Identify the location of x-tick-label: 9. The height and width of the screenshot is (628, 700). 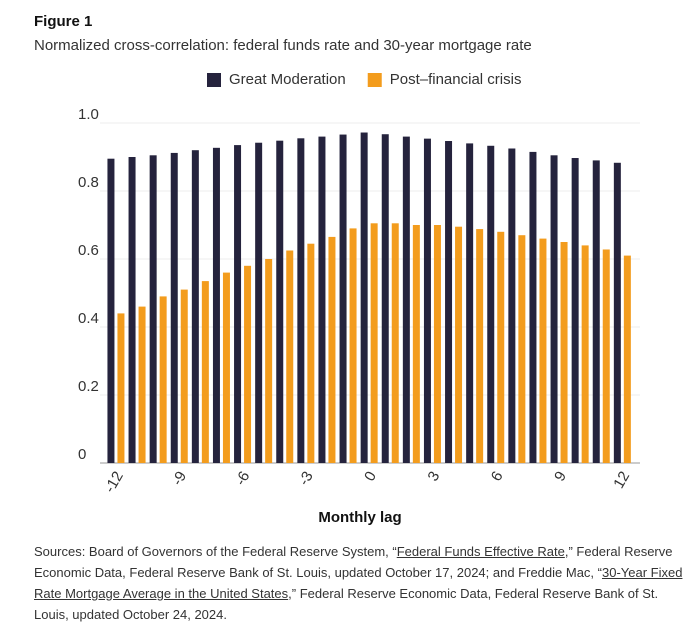
(560, 476).